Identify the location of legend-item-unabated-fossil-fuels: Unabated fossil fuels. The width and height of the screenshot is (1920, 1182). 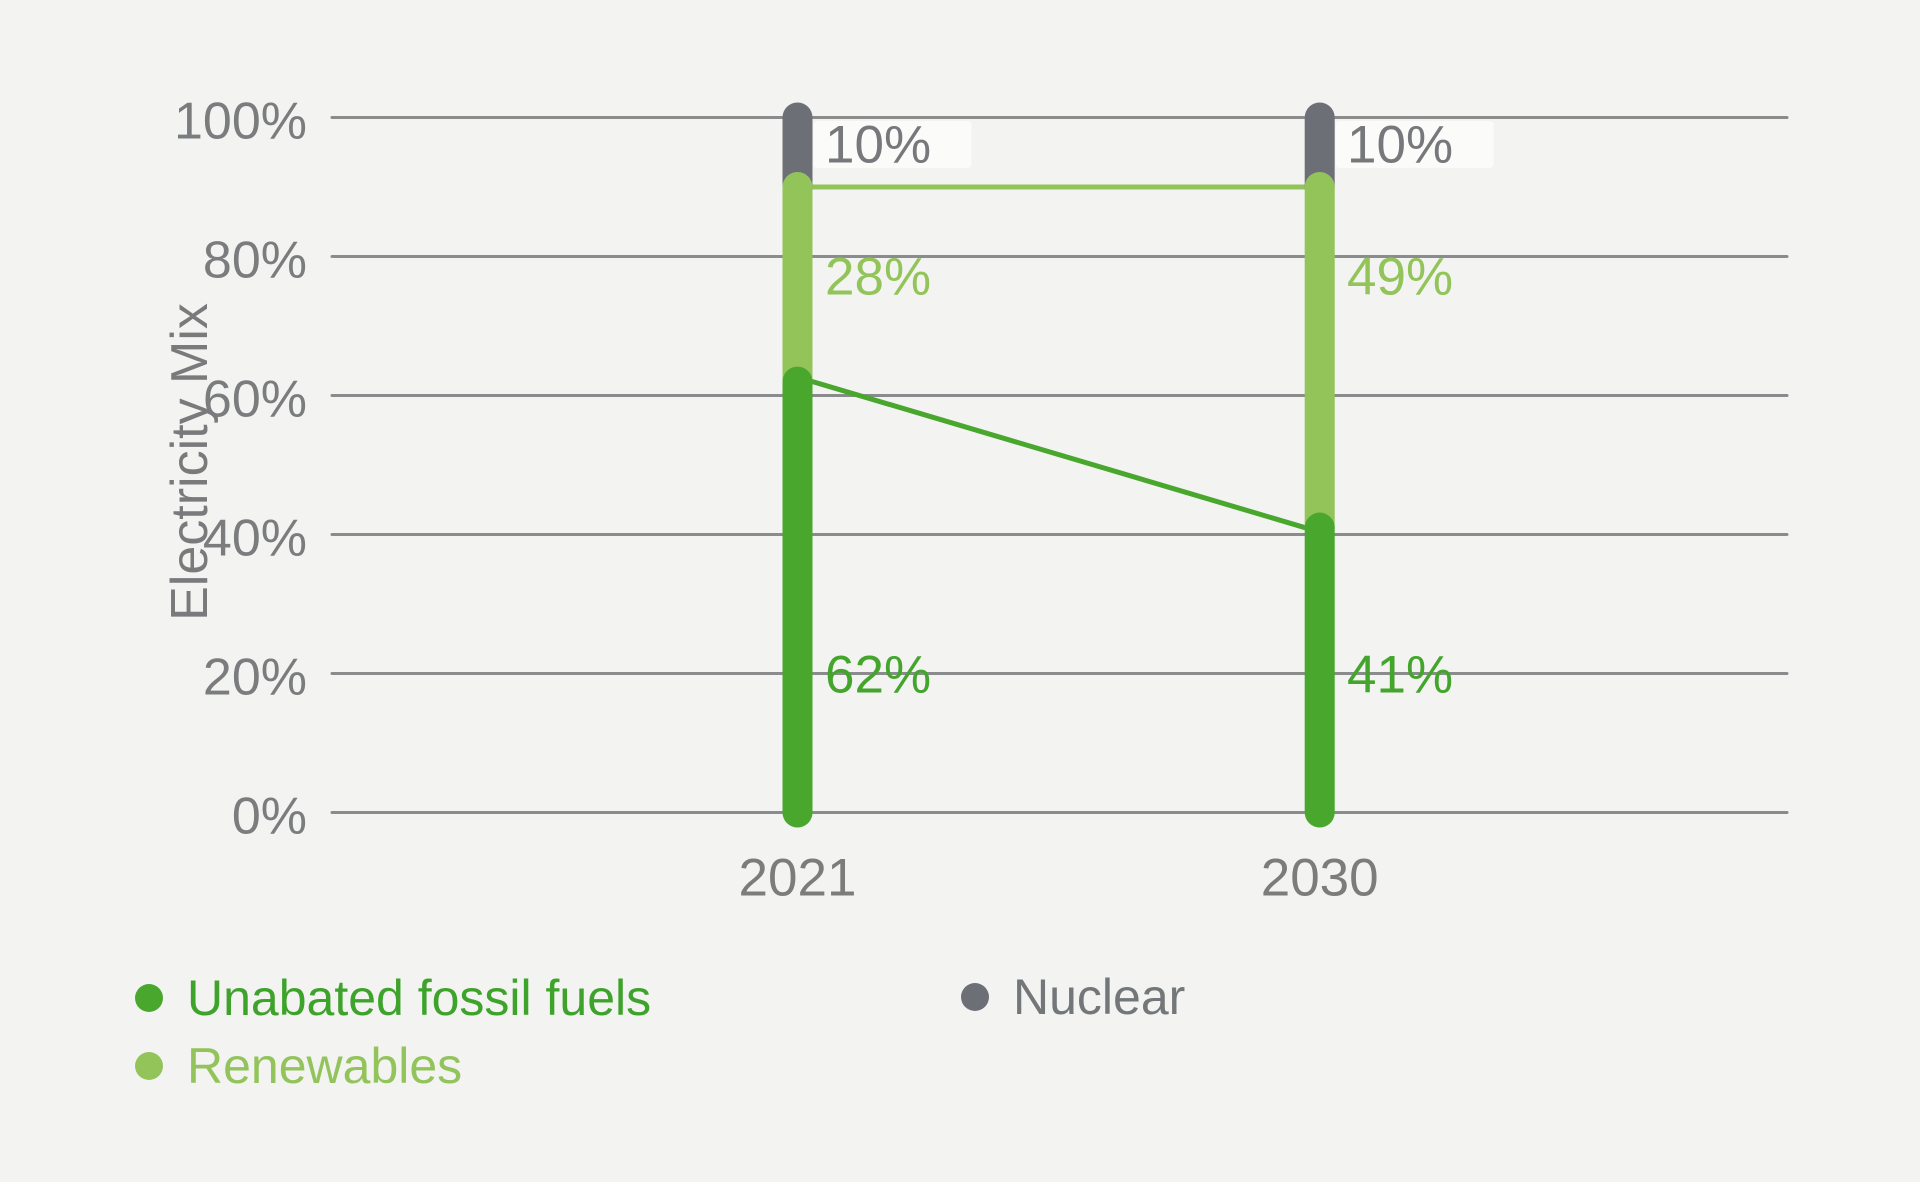
(393, 998).